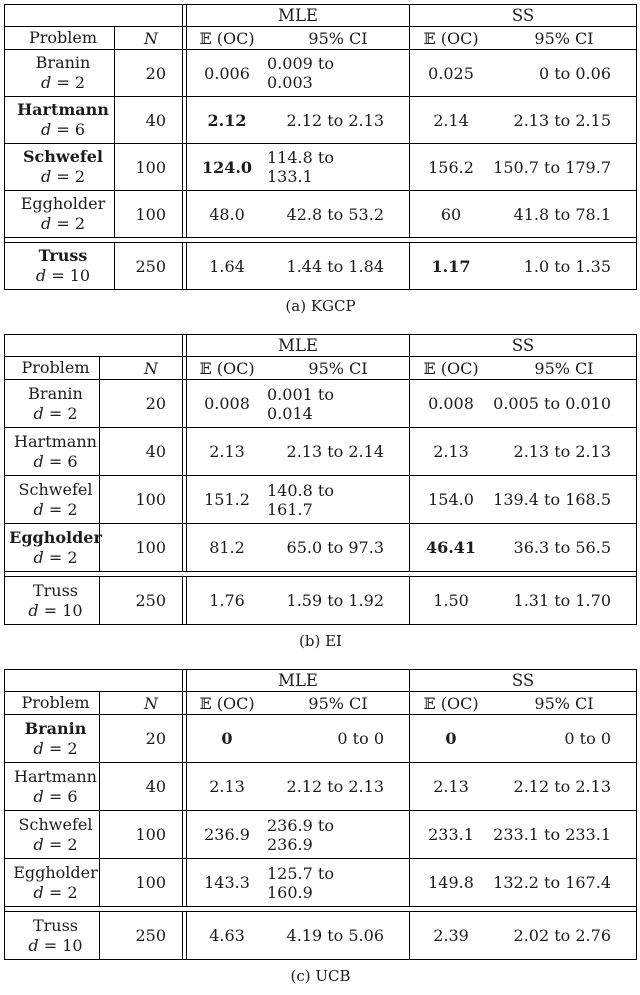 Image resolution: width=640 pixels, height=995 pixels. Describe the element at coordinates (338, 786) in the screenshot. I see `mle-ci-value: 2.12 to 2.13` at that location.